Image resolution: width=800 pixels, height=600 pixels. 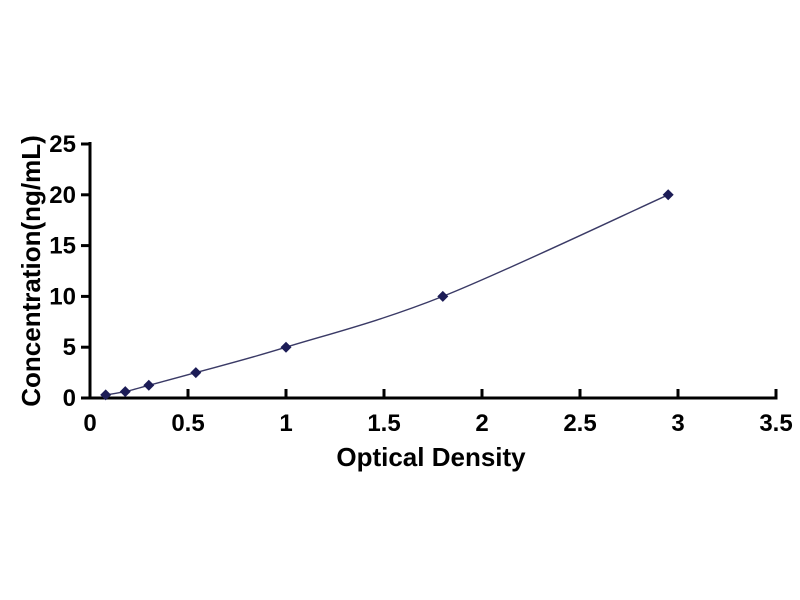 I want to click on y-tick-label: 15, so click(x=62, y=246).